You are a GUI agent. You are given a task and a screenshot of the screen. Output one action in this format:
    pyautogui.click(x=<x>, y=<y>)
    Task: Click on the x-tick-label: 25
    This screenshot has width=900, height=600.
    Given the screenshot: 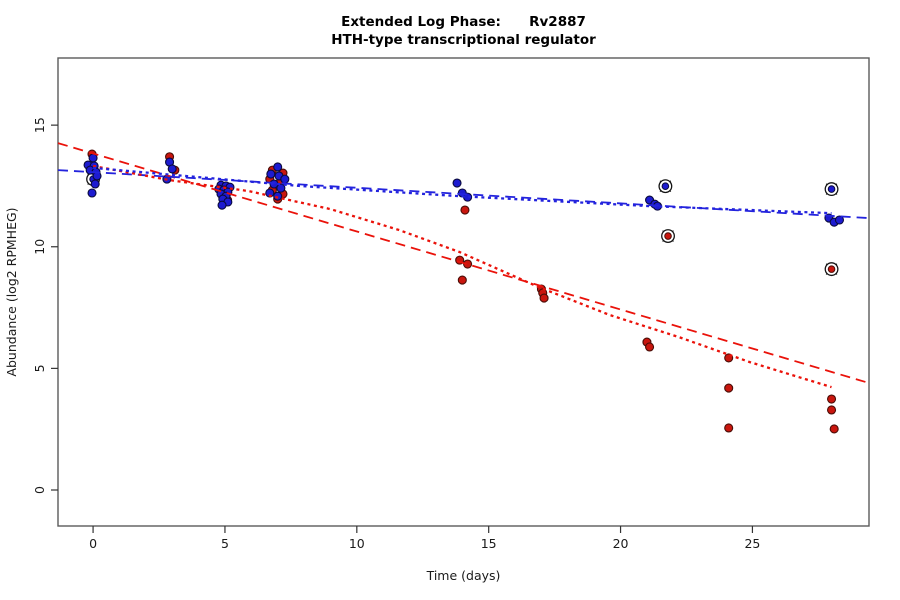 What is the action you would take?
    pyautogui.click(x=752, y=543)
    